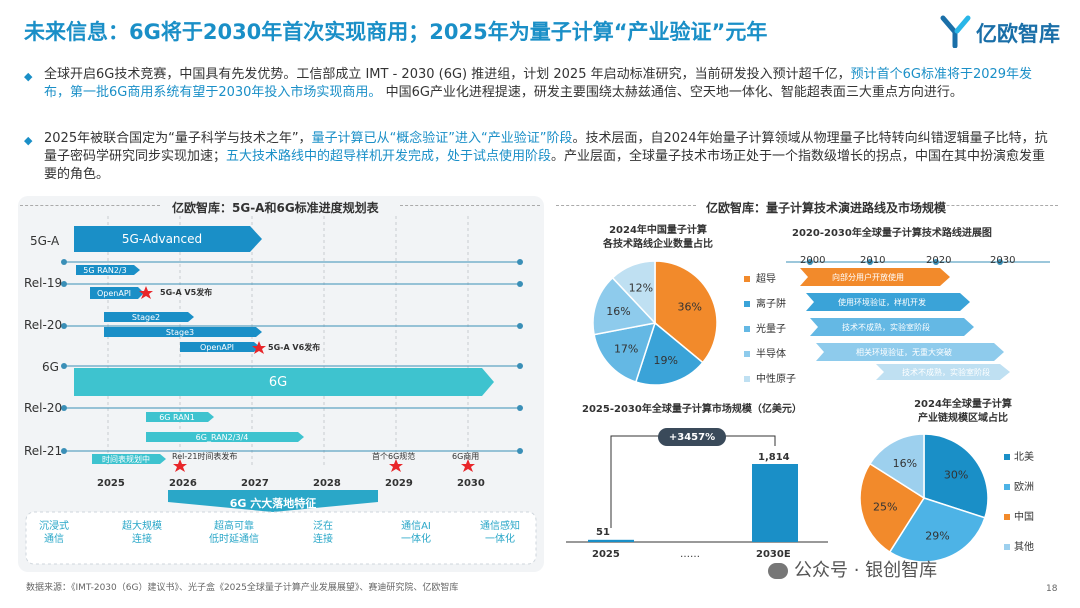 This screenshot has height=608, width=1080. What do you see at coordinates (693, 481) in the screenshot?
I see `growth-bracket` at bounding box center [693, 481].